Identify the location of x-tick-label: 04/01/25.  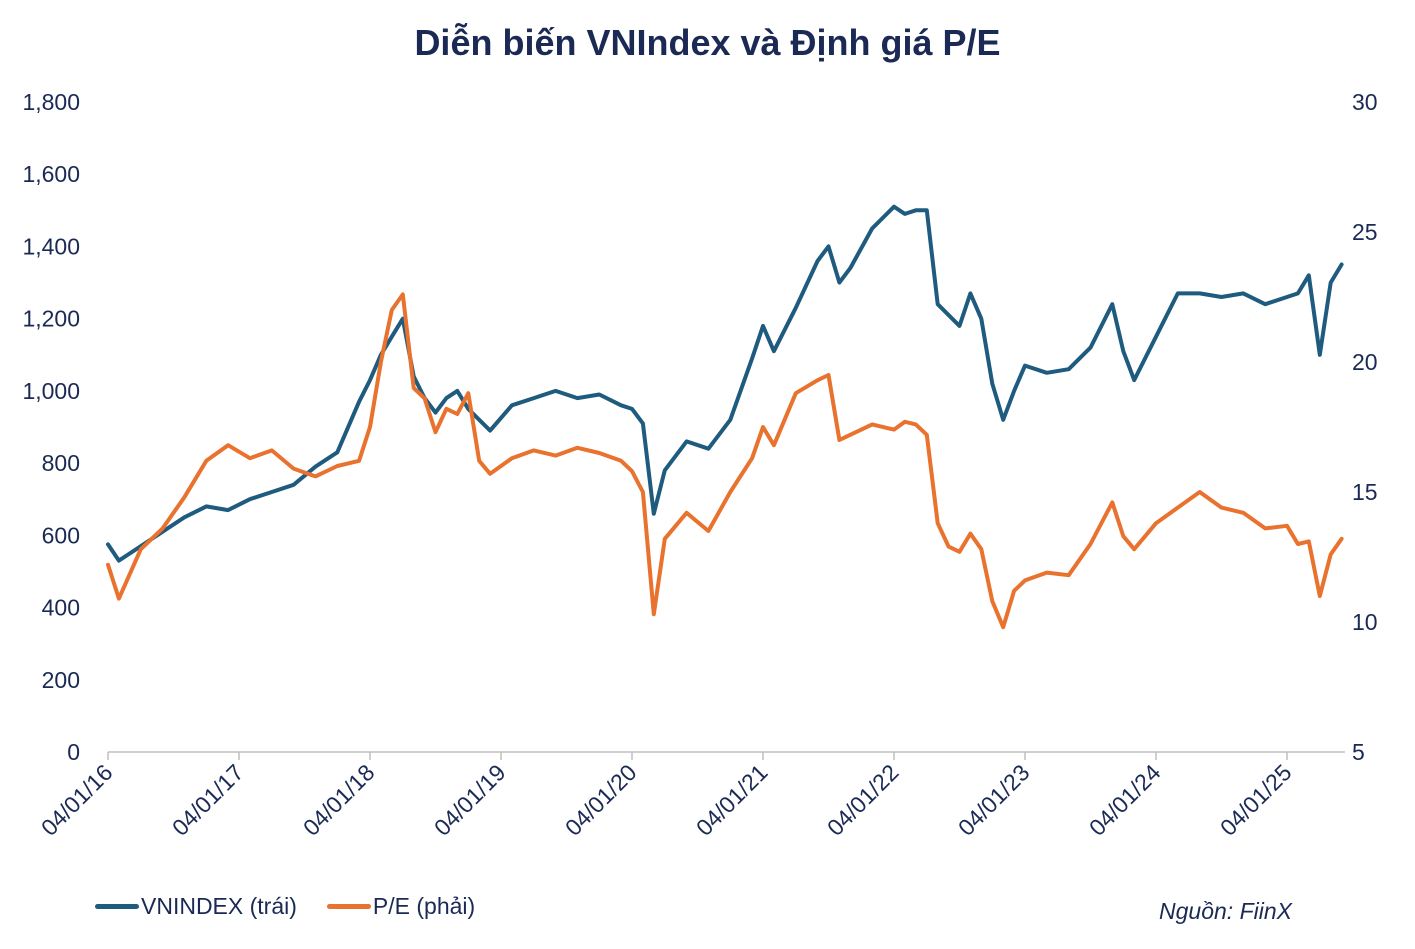
(1256, 800).